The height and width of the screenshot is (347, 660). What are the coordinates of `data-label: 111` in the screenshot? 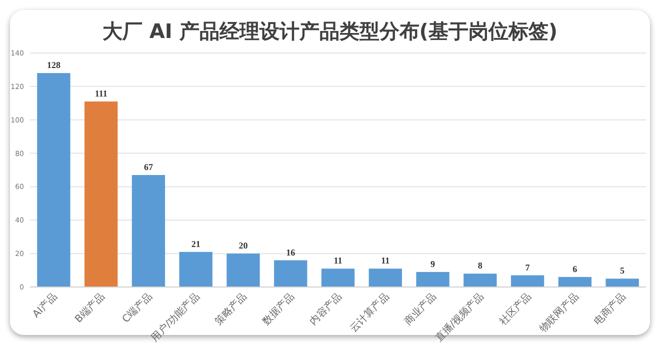 It's located at (101, 93).